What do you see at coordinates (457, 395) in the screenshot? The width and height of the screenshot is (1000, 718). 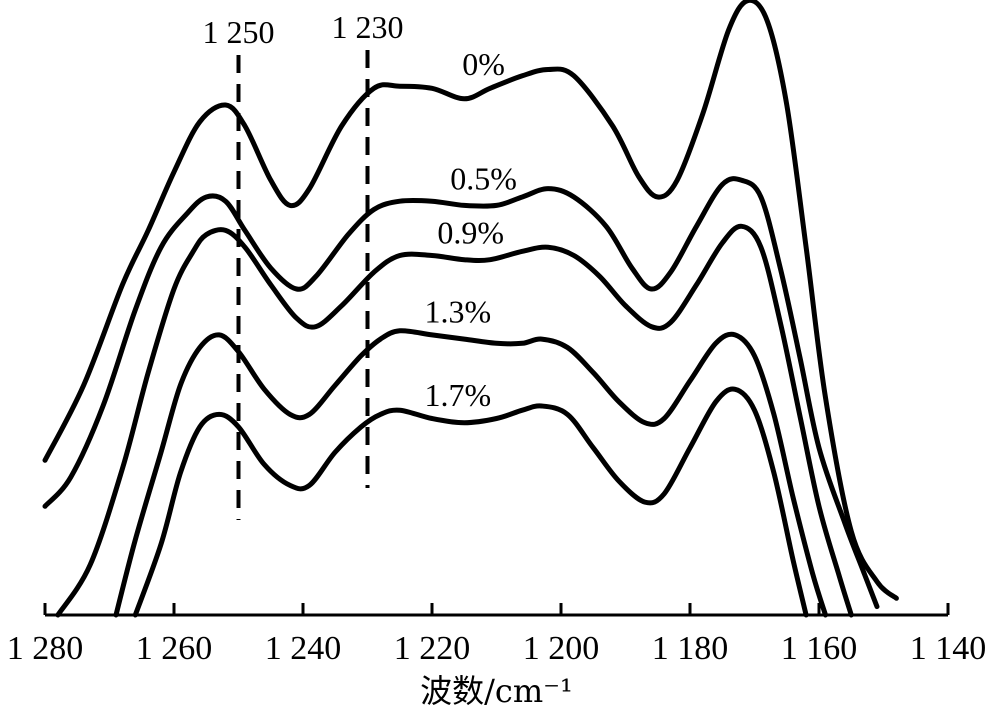 I see `series-label-4: 1.7%` at bounding box center [457, 395].